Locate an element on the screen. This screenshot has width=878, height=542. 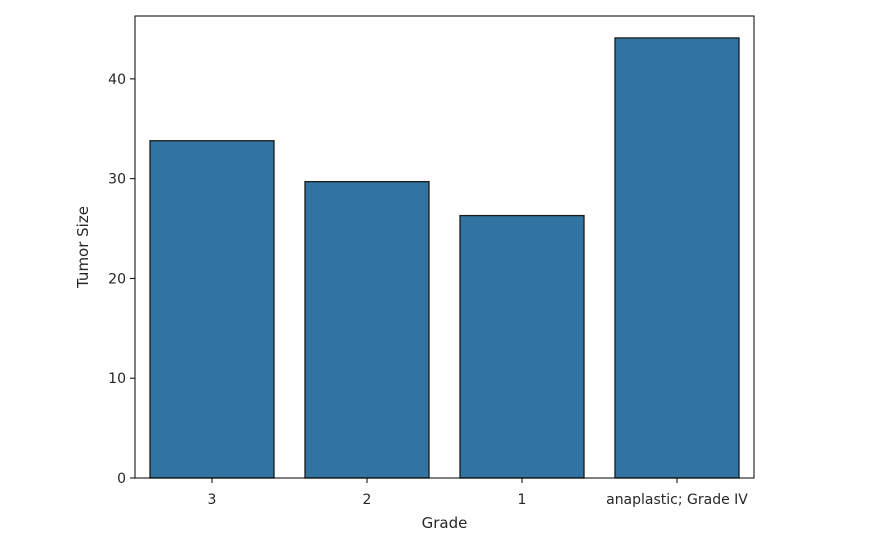
y-tick-label: 0 is located at coordinates (121, 479).